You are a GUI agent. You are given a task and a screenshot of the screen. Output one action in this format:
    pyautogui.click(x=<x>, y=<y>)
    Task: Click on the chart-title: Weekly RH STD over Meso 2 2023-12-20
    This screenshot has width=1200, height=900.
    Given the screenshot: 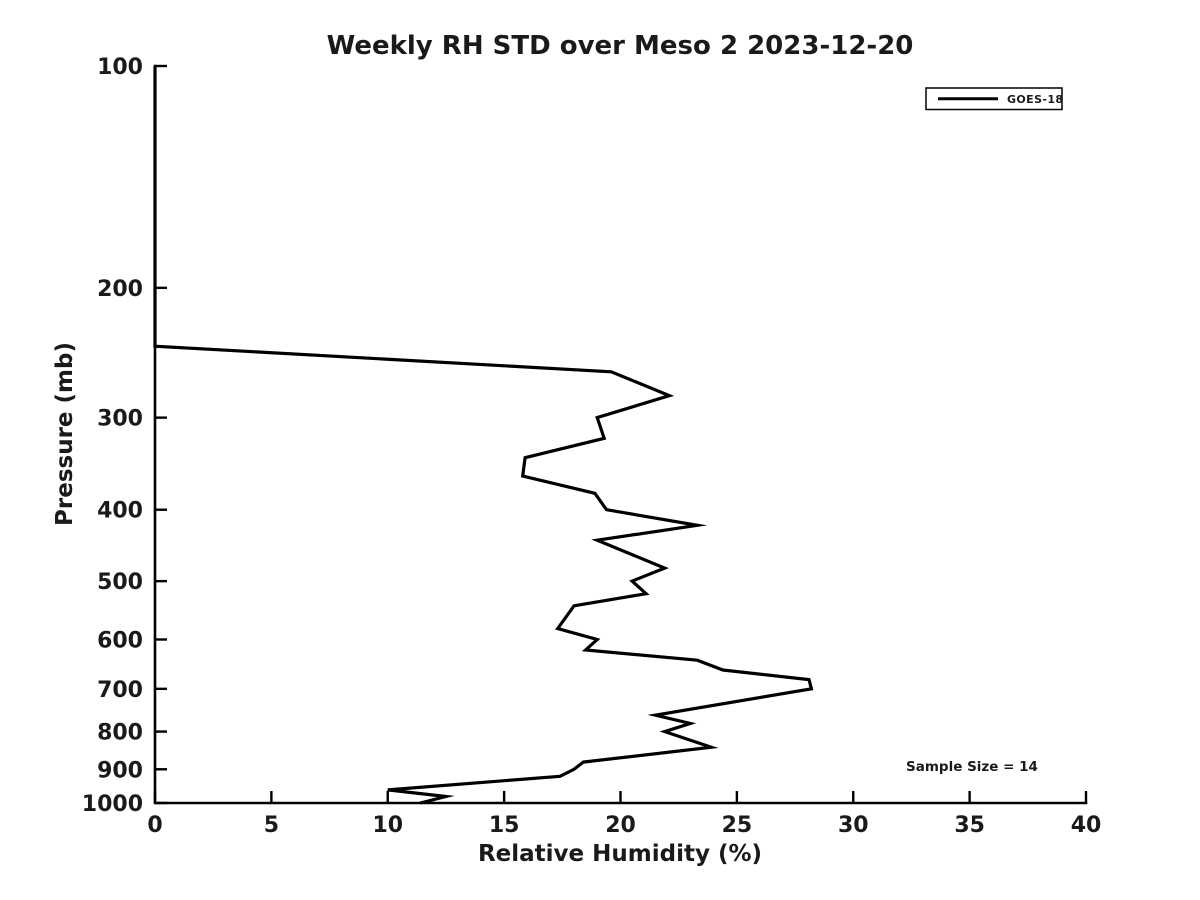 What is the action you would take?
    pyautogui.click(x=620, y=46)
    